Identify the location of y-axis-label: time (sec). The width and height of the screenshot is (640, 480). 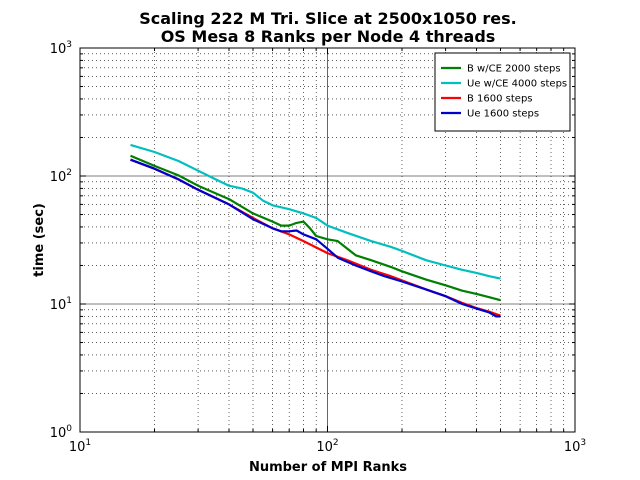
(39, 240).